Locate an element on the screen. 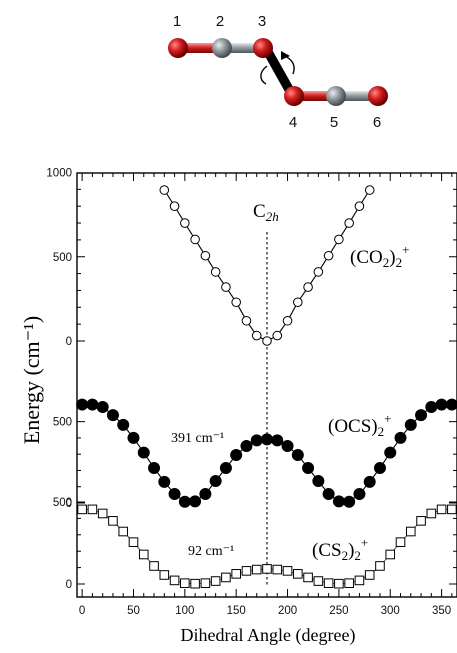 This screenshot has width=457, height=653. c2h-label: C2h is located at coordinates (266, 212).